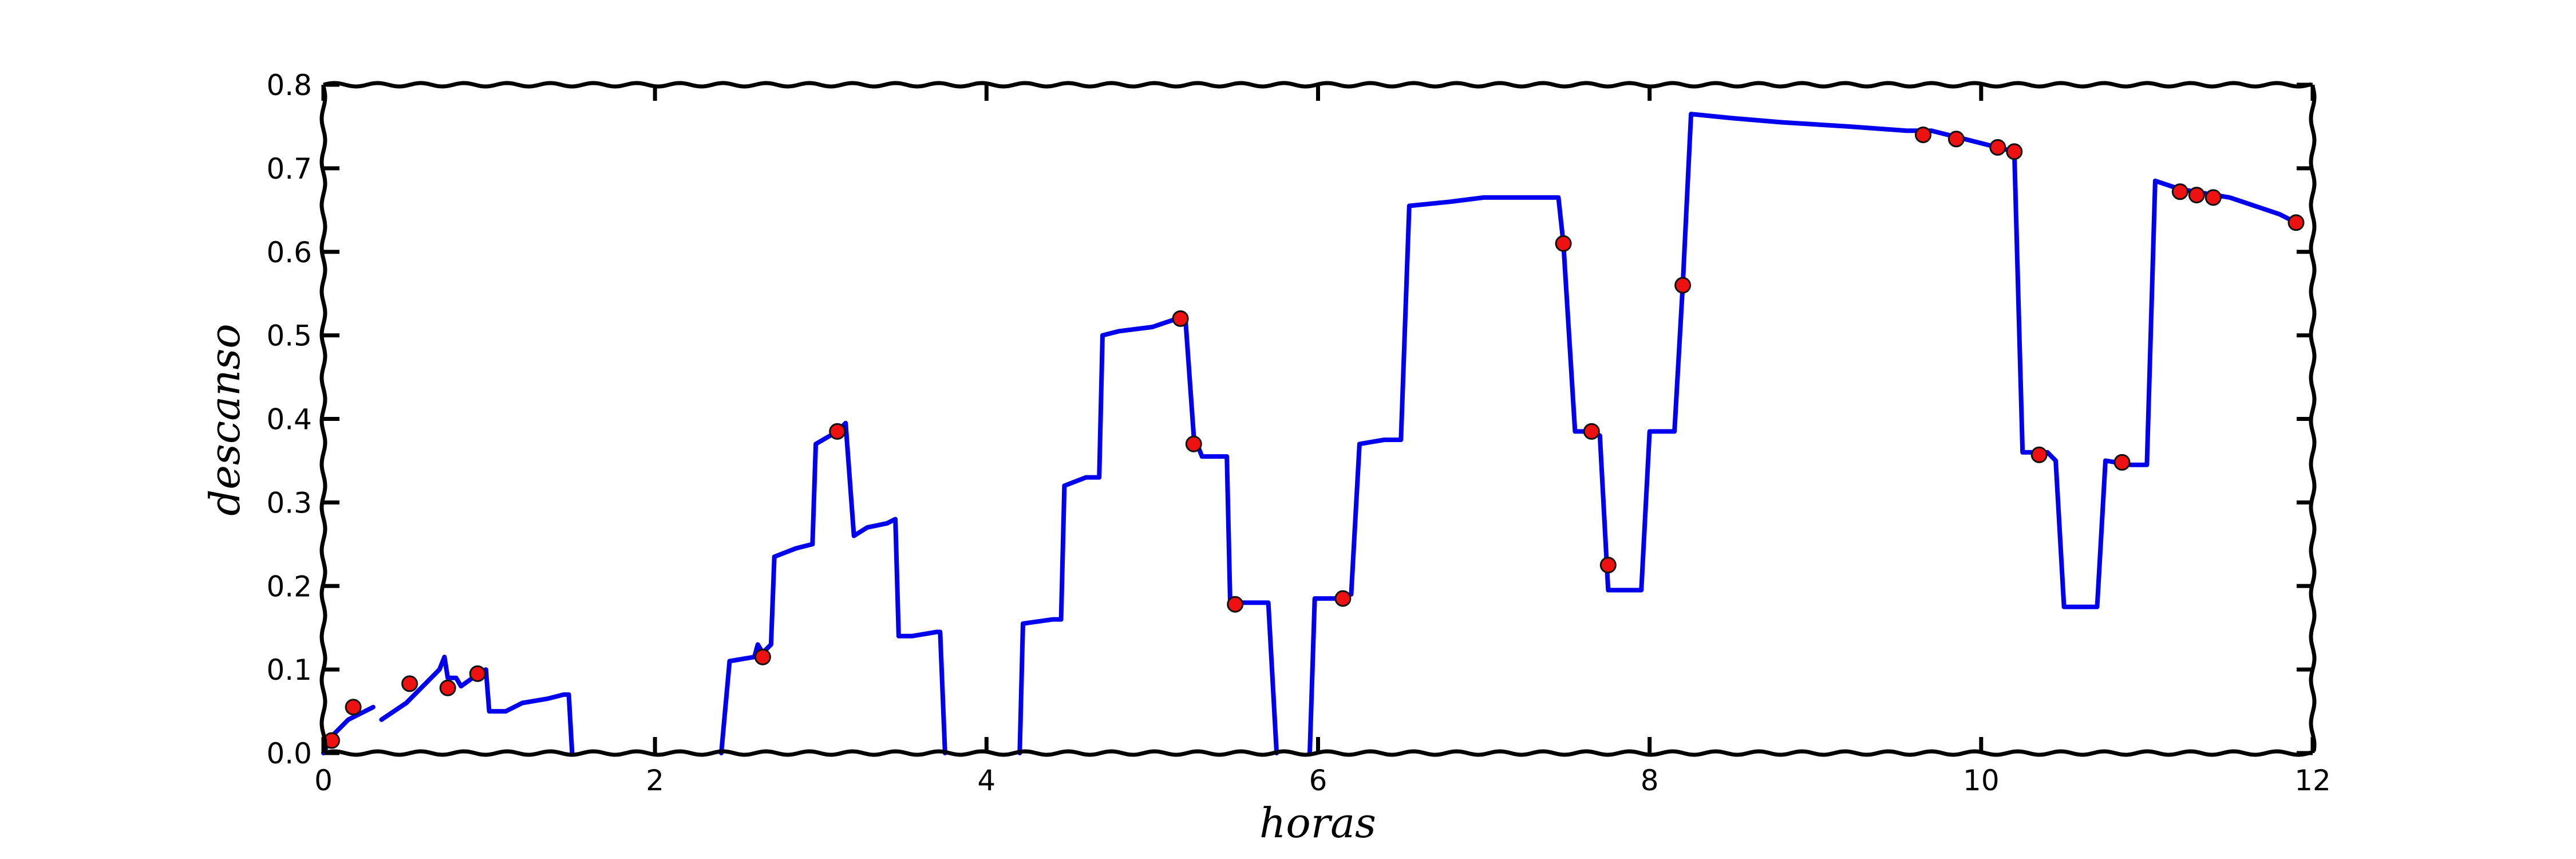  What do you see at coordinates (655, 780) in the screenshot?
I see `x-tick-label: 2` at bounding box center [655, 780].